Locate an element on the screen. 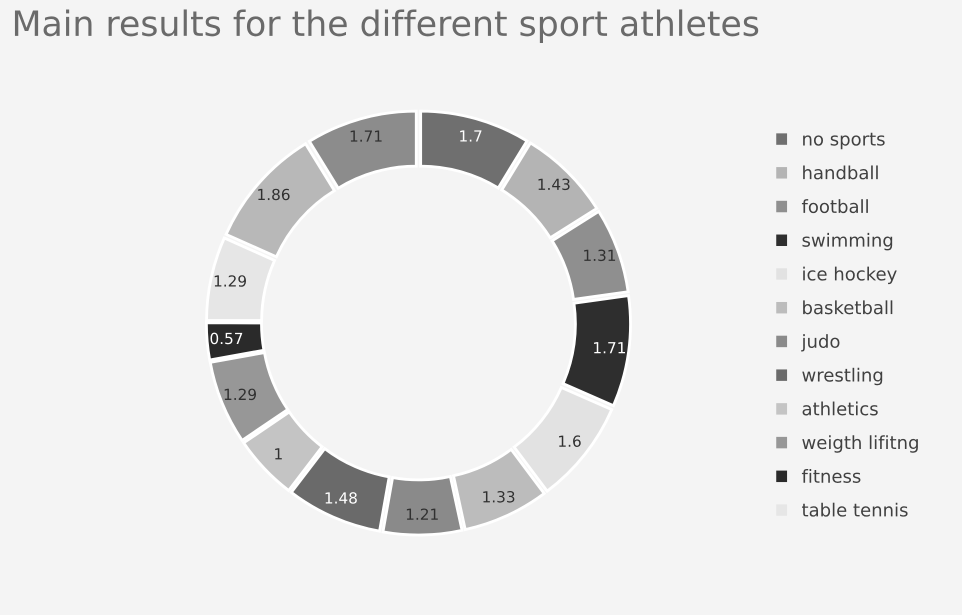 The image size is (962, 615). legend-label: no sports is located at coordinates (844, 141).